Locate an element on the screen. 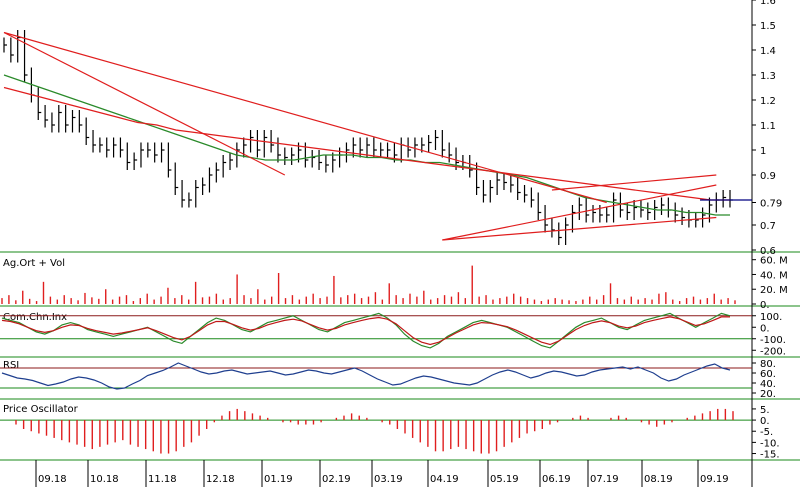  y-tick-label: 80. is located at coordinates (768, 364).